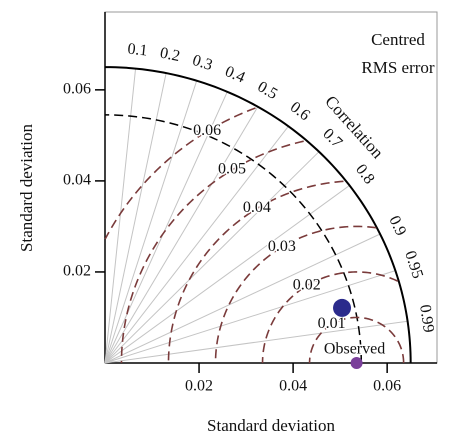 The height and width of the screenshot is (447, 474). What do you see at coordinates (398, 39) in the screenshot?
I see `rms-title: Centred` at bounding box center [398, 39].